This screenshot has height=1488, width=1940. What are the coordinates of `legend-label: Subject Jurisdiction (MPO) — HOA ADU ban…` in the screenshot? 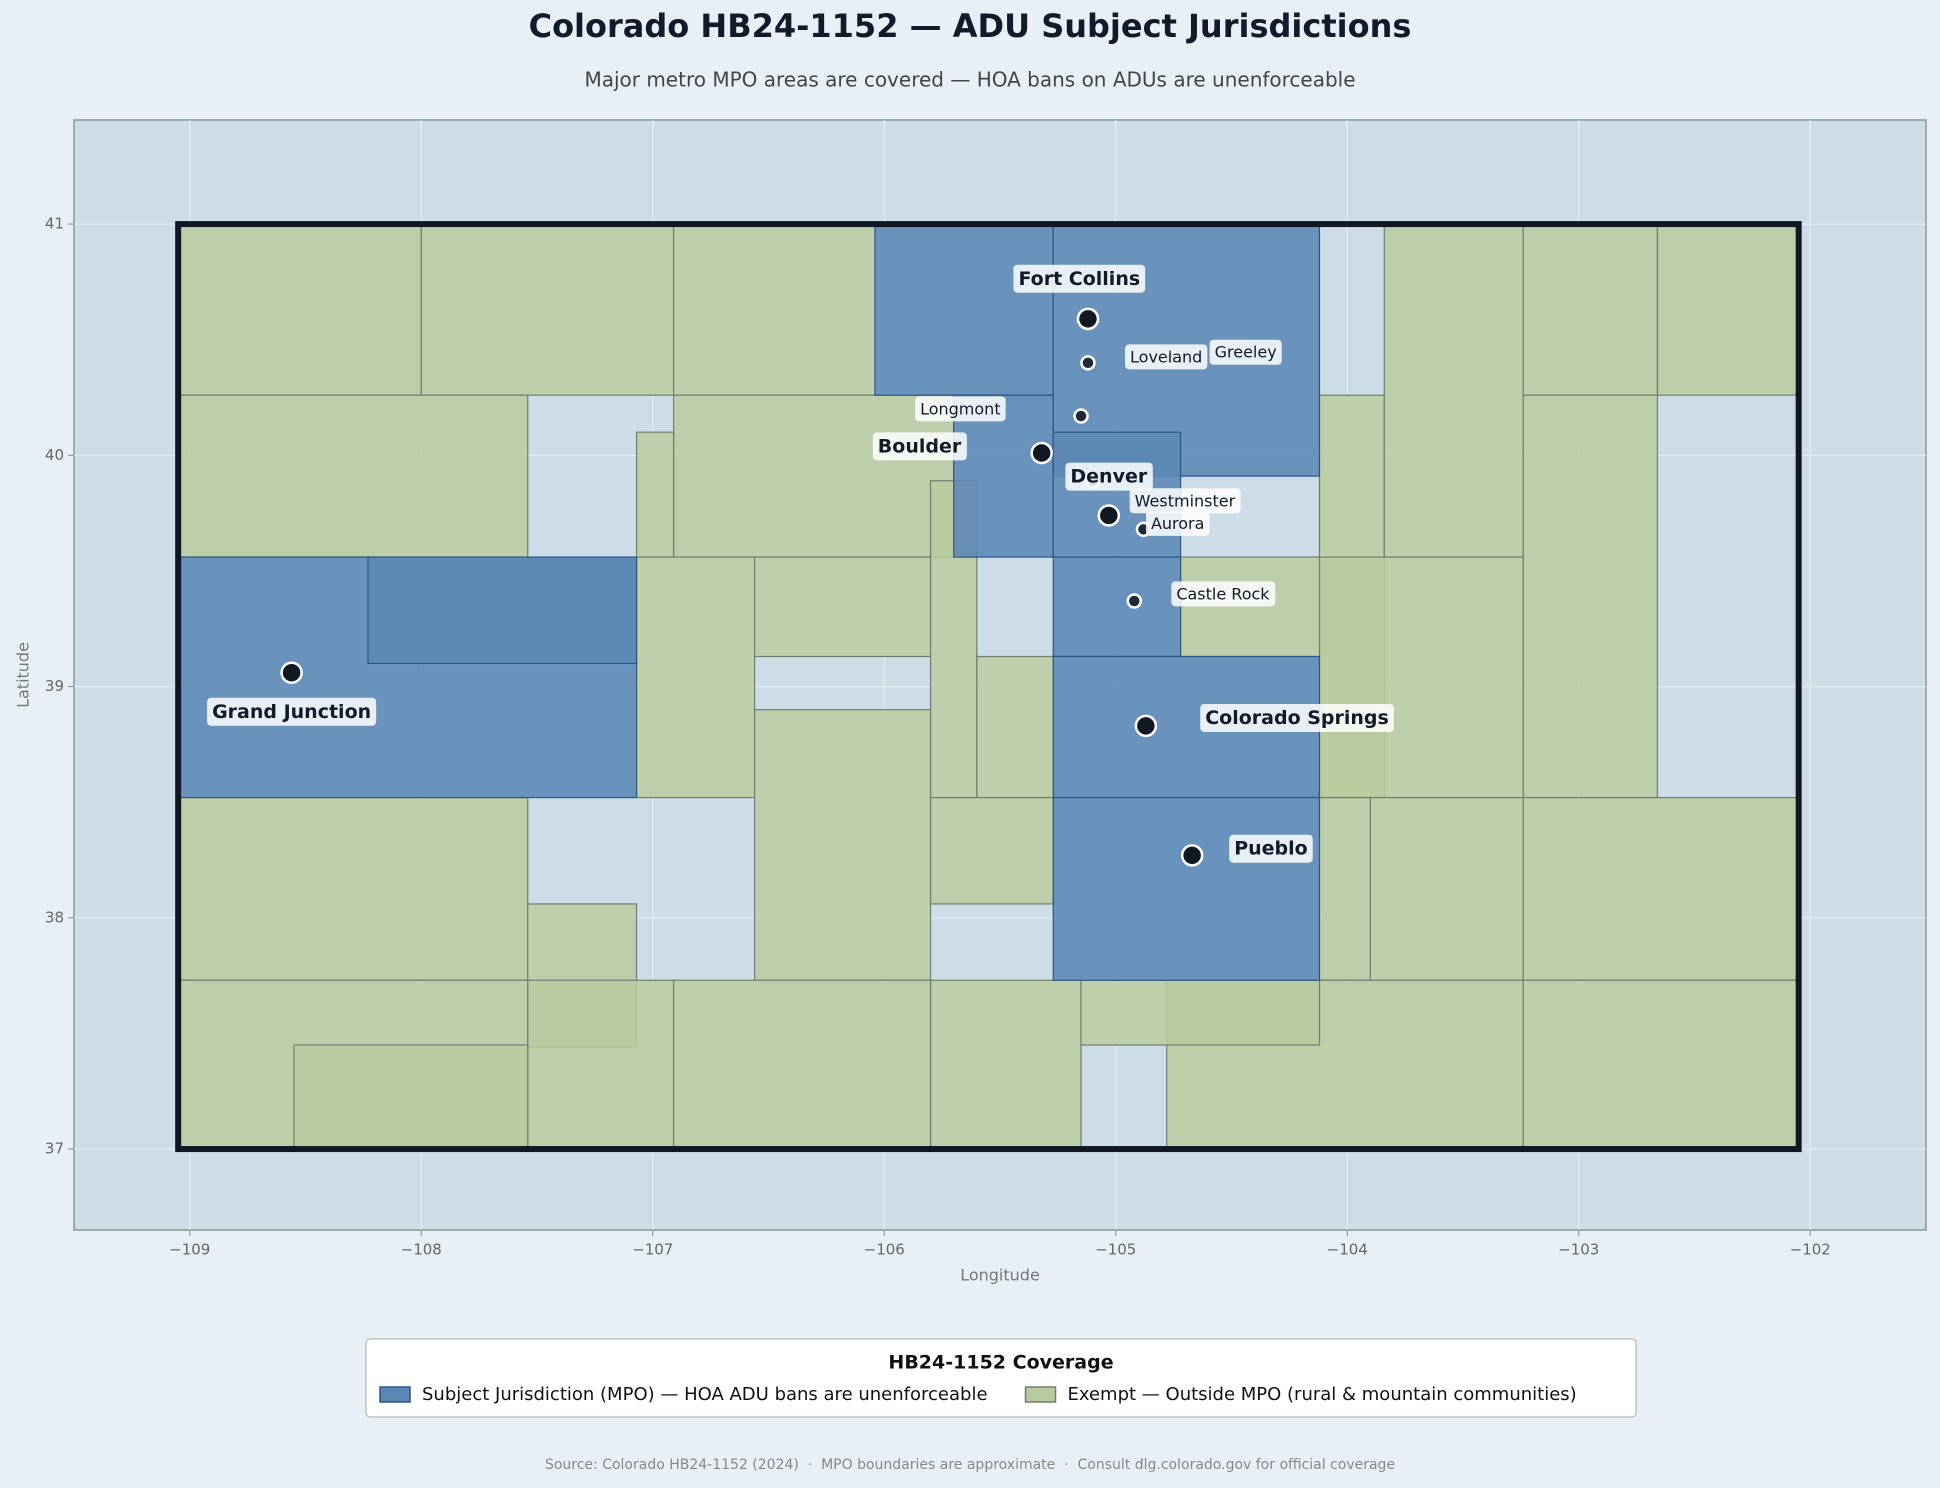 It's located at (705, 1394).